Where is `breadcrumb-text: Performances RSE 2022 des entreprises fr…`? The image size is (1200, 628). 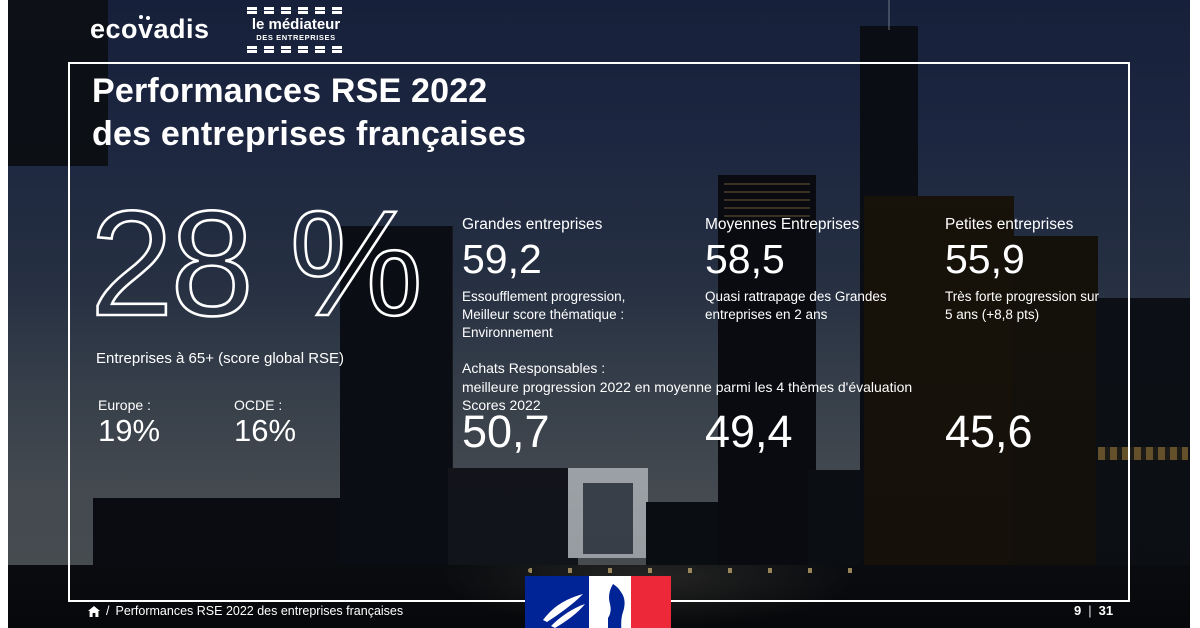
breadcrumb-text: Performances RSE 2022 des entreprises fr… is located at coordinates (259, 611).